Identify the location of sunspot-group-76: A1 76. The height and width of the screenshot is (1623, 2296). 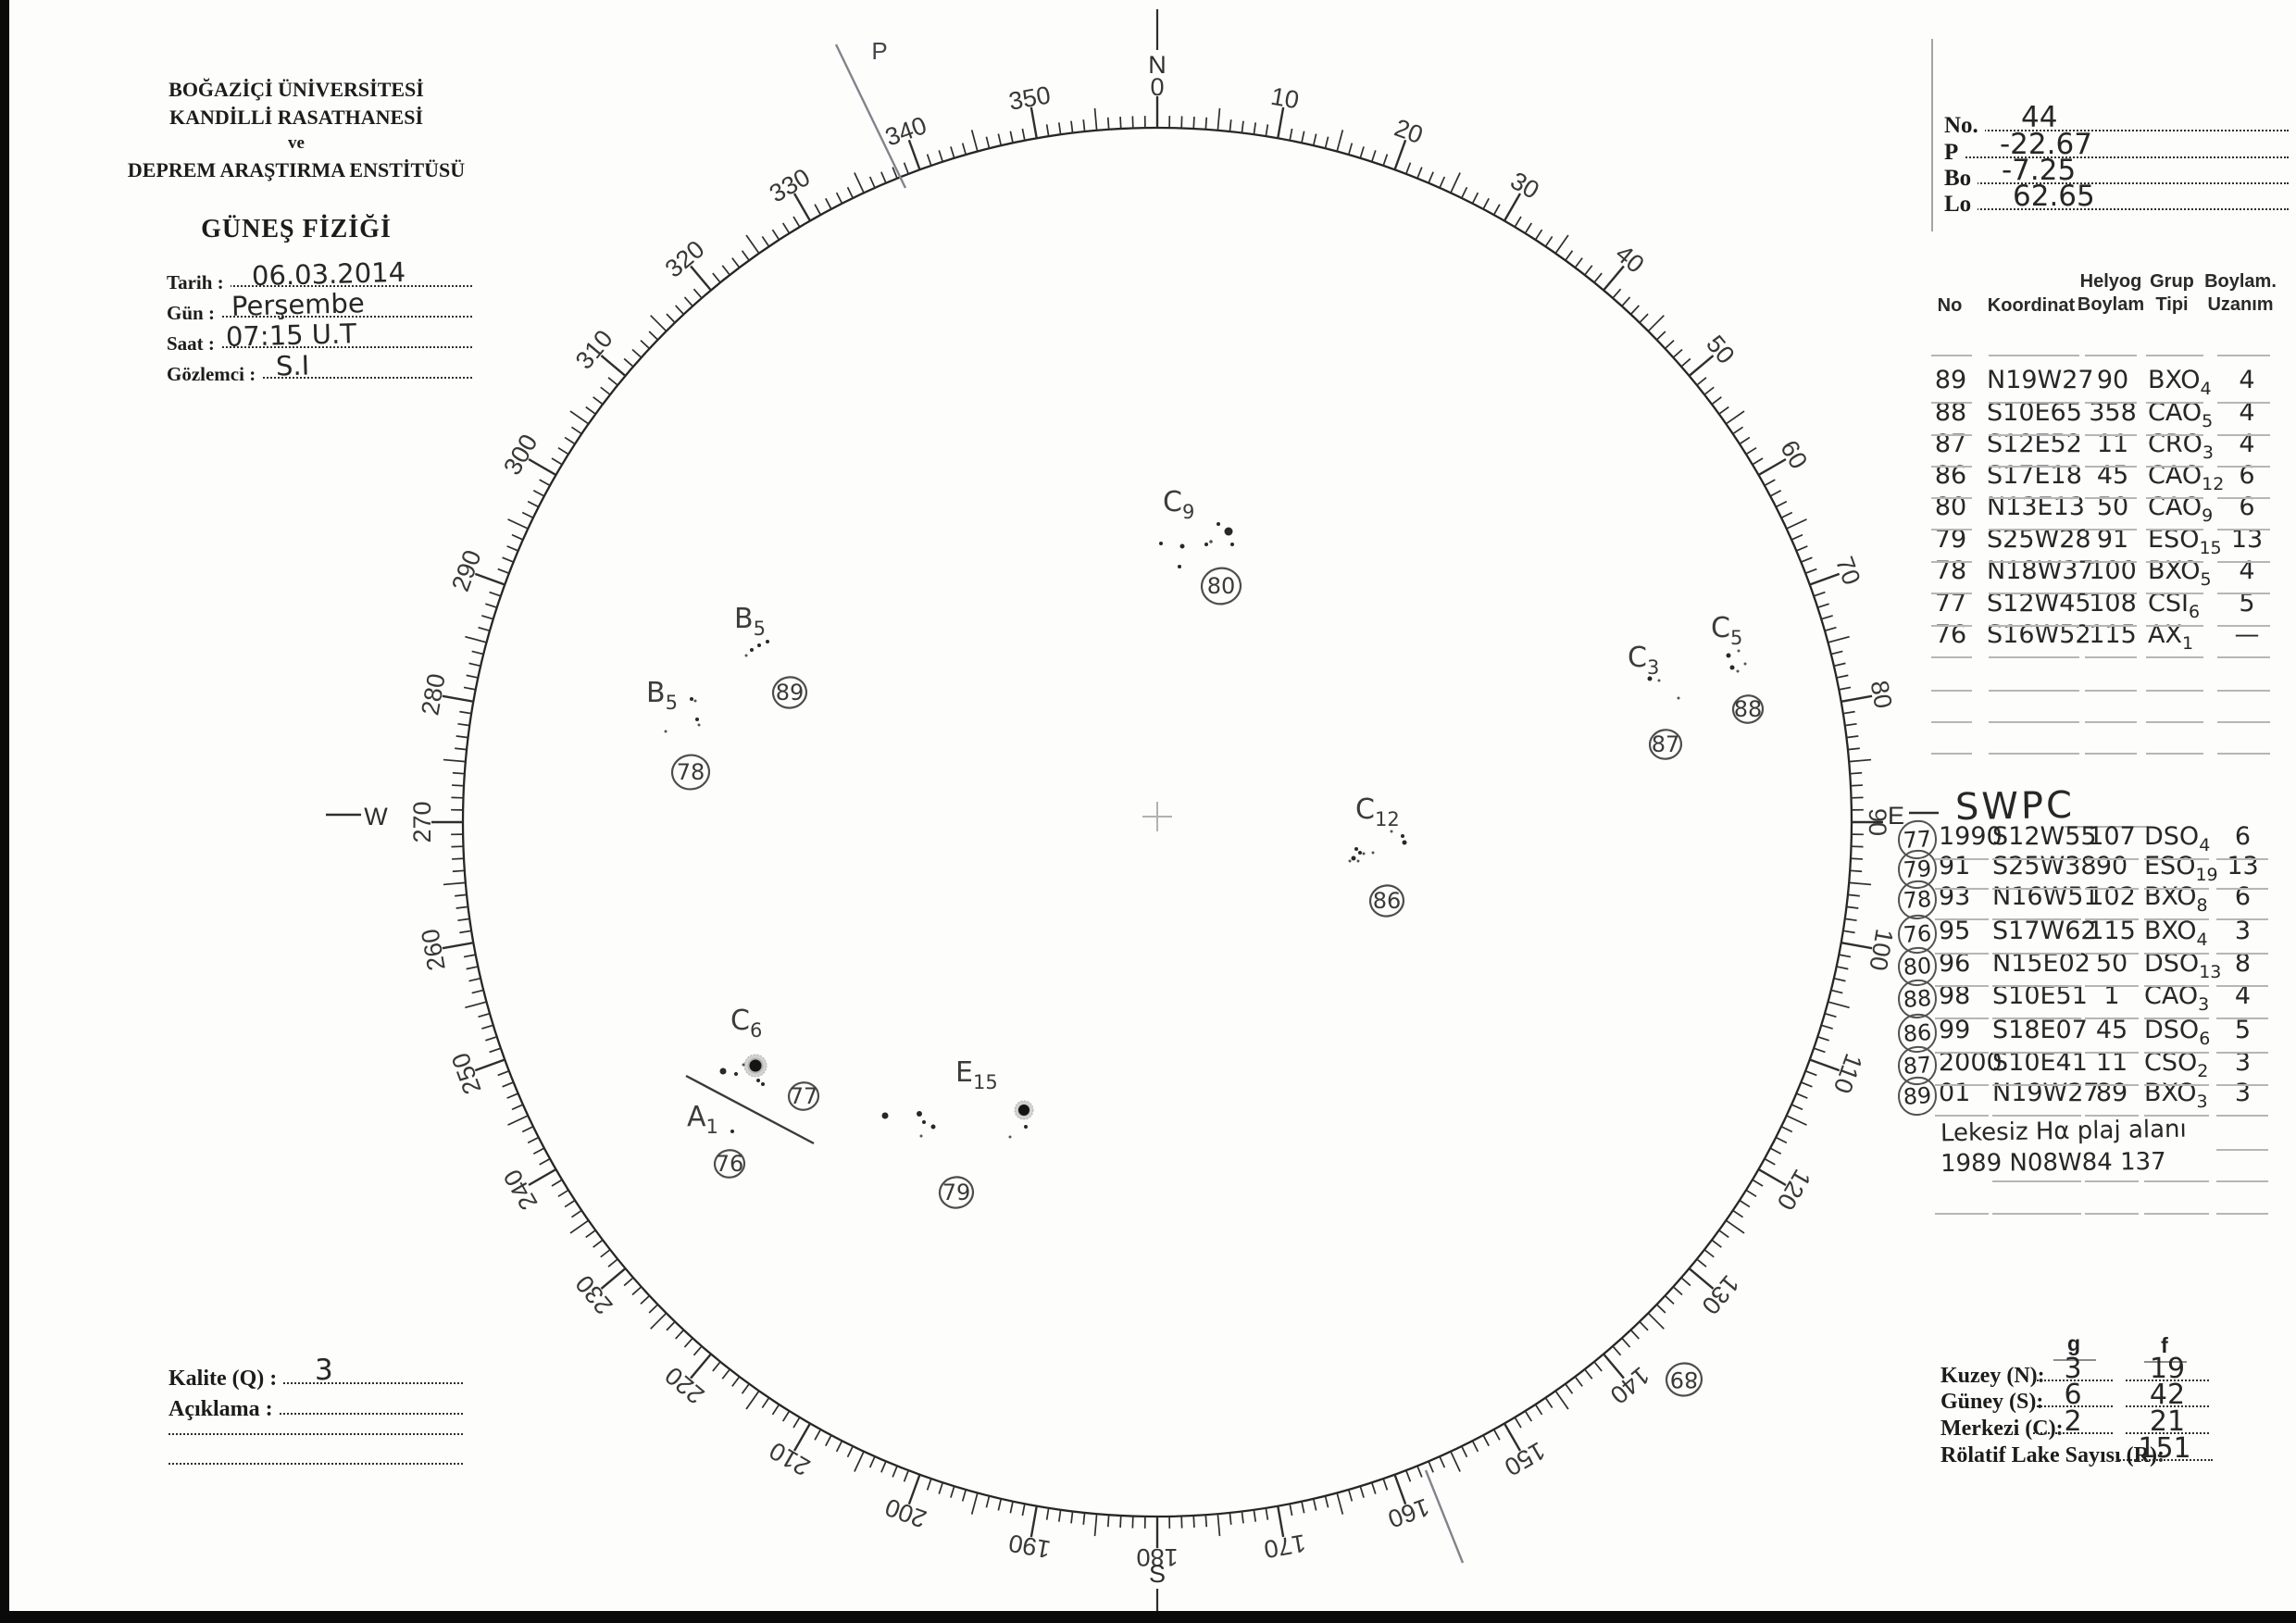
(716, 1140).